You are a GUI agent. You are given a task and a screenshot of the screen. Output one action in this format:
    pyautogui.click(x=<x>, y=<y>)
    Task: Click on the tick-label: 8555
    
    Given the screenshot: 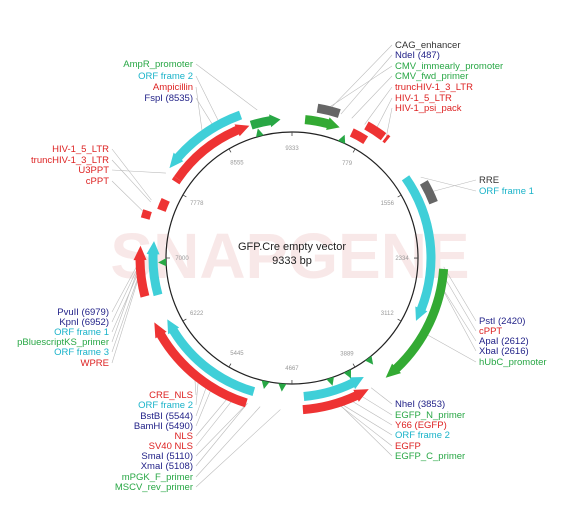 What is the action you would take?
    pyautogui.click(x=237, y=164)
    